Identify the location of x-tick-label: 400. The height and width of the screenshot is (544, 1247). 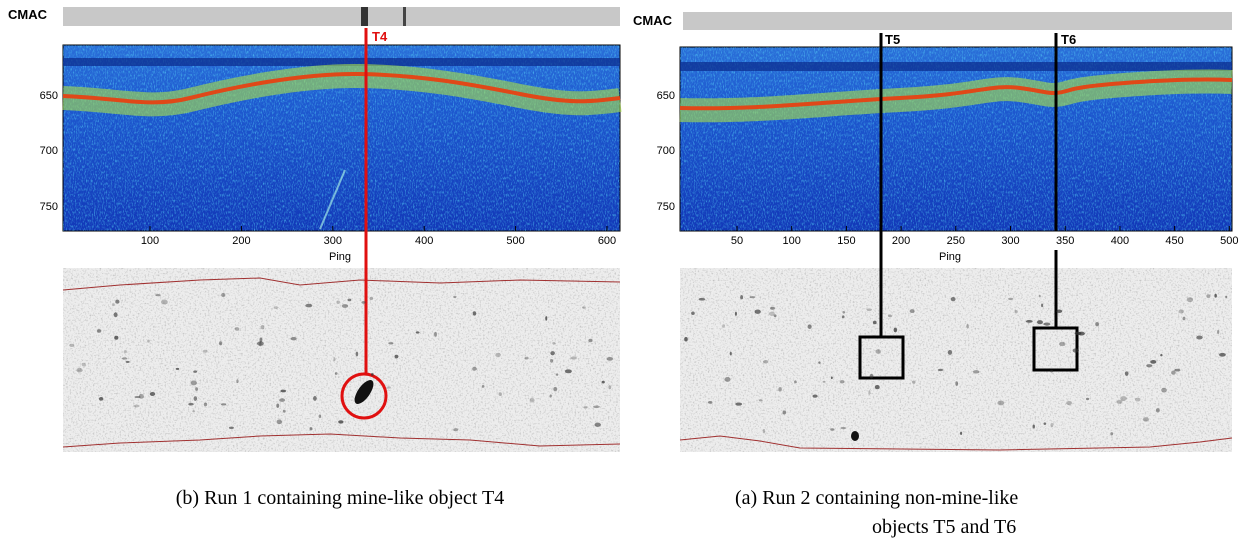
(1120, 241).